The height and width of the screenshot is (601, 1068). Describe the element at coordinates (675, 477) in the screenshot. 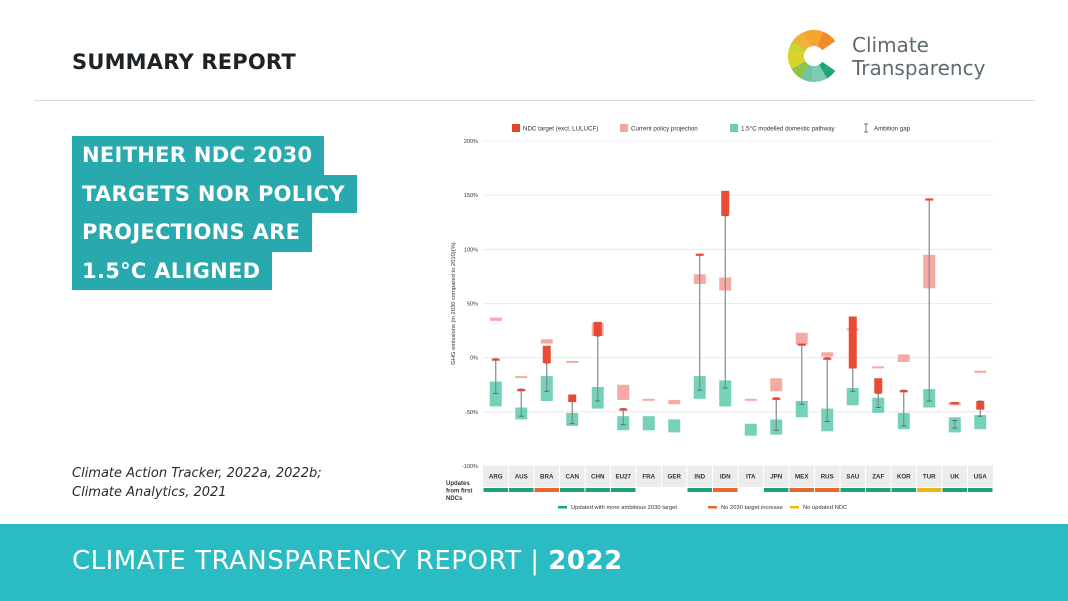

I see `x-tick-label: GER` at that location.